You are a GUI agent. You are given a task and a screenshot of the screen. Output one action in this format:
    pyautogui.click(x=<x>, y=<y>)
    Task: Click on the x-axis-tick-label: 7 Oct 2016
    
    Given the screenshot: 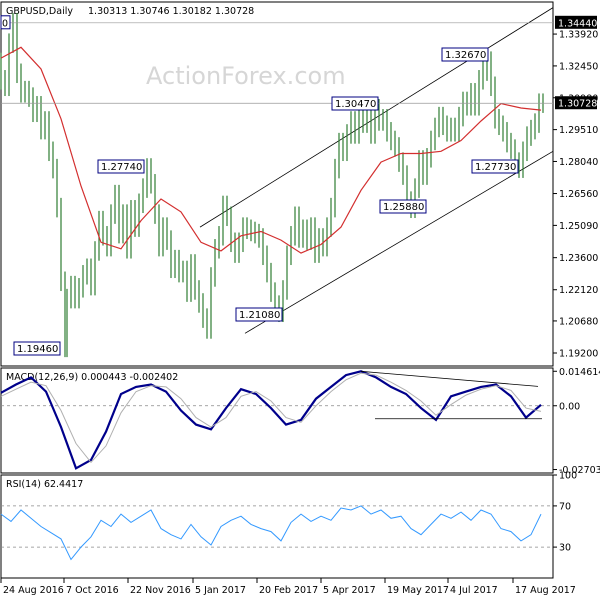 What is the action you would take?
    pyautogui.click(x=92, y=590)
    